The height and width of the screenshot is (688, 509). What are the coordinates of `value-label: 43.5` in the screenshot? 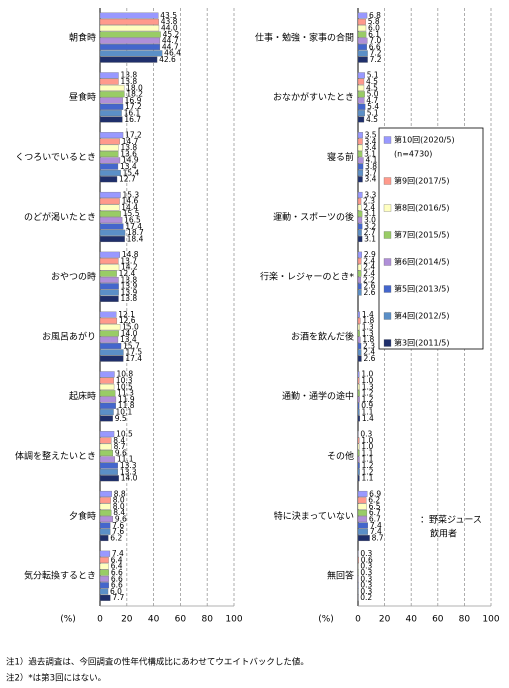 It's located at (168, 15).